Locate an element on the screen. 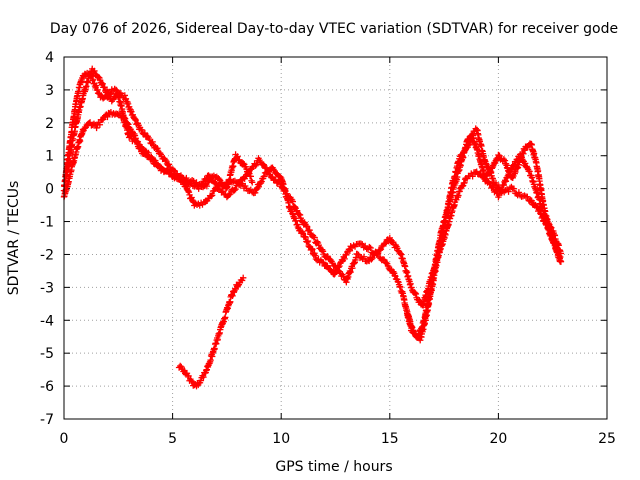  x-tick-label: 15 is located at coordinates (390, 439).